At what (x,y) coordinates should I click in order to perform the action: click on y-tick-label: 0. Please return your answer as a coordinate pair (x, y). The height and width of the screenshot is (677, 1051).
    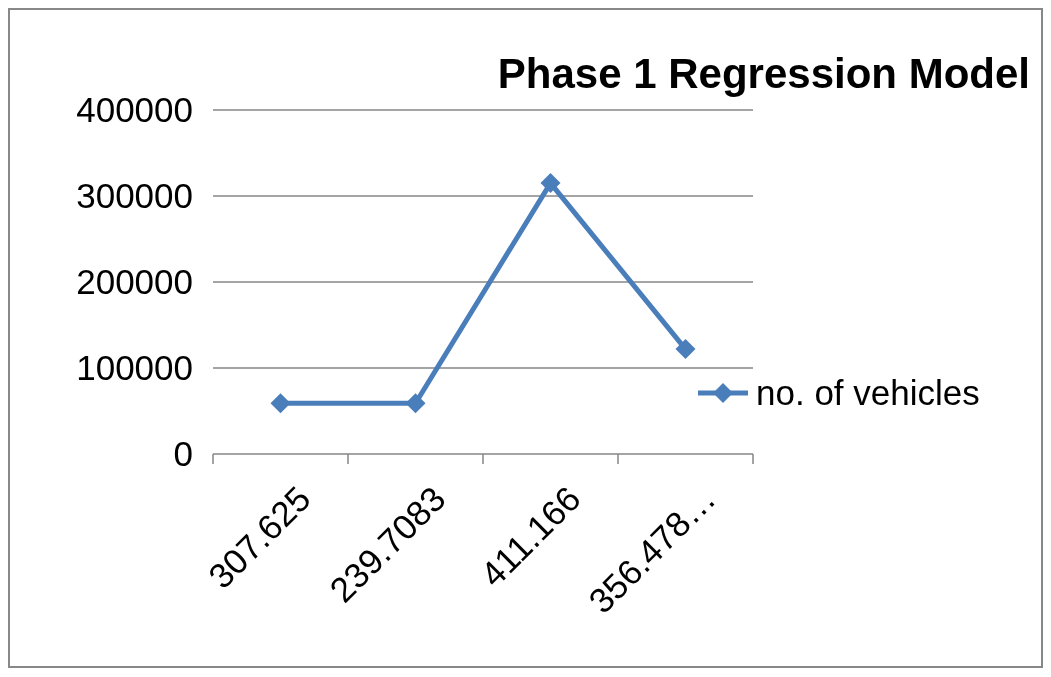
    Looking at the image, I should click on (183, 453).